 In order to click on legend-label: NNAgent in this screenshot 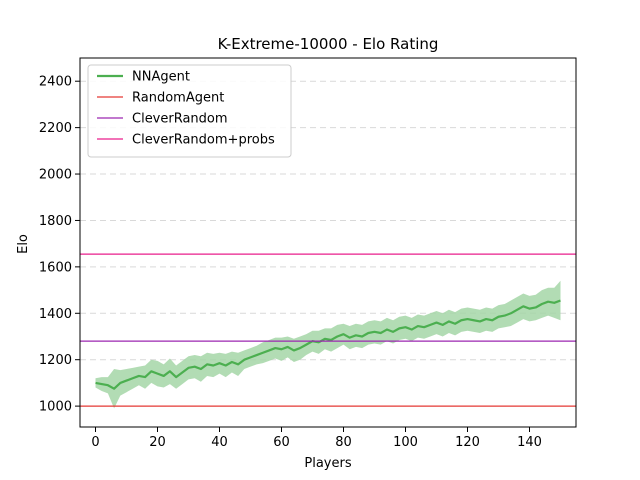, I will do `click(161, 77)`.